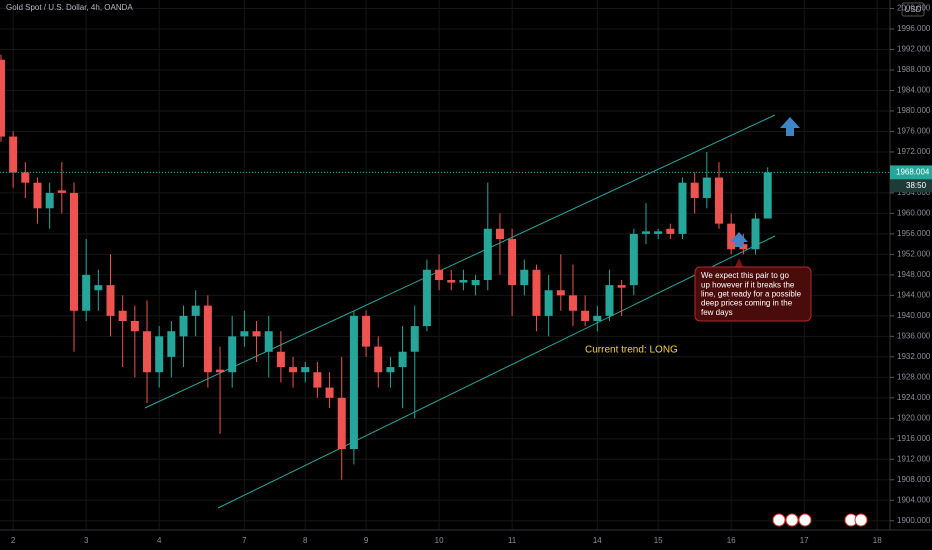 This screenshot has width=932, height=550. What do you see at coordinates (745, 275) in the screenshot?
I see `annotation-text: We expect this pair to go` at bounding box center [745, 275].